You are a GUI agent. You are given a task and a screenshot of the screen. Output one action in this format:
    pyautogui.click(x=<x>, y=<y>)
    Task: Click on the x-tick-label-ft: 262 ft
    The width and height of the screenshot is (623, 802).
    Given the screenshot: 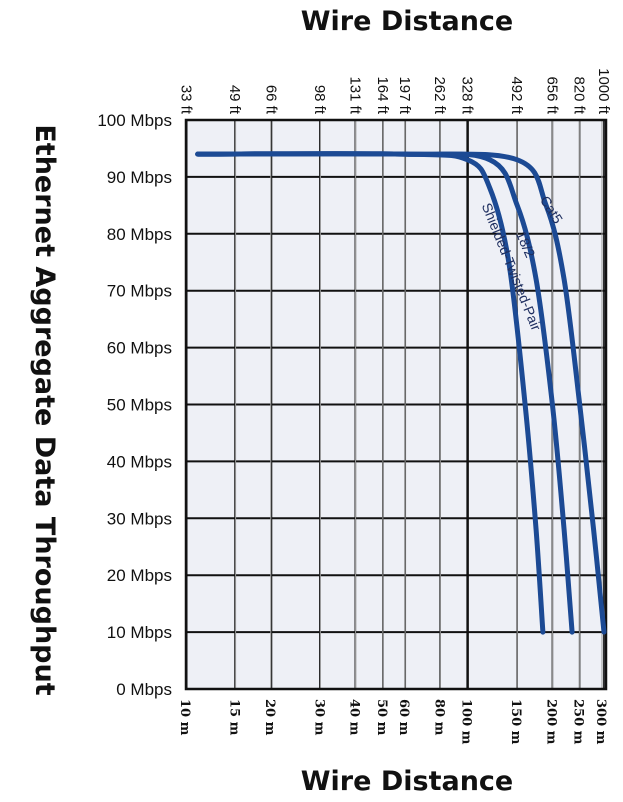 What is the action you would take?
    pyautogui.click(x=439, y=95)
    